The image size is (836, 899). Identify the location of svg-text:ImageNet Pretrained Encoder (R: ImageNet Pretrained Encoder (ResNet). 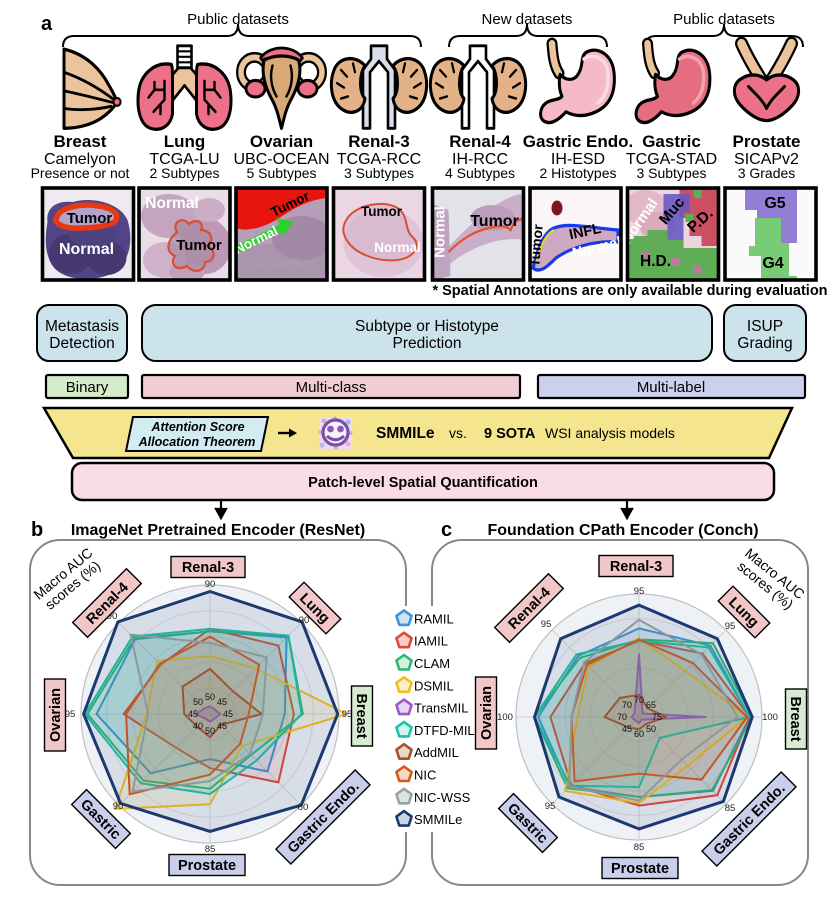
(218, 530).